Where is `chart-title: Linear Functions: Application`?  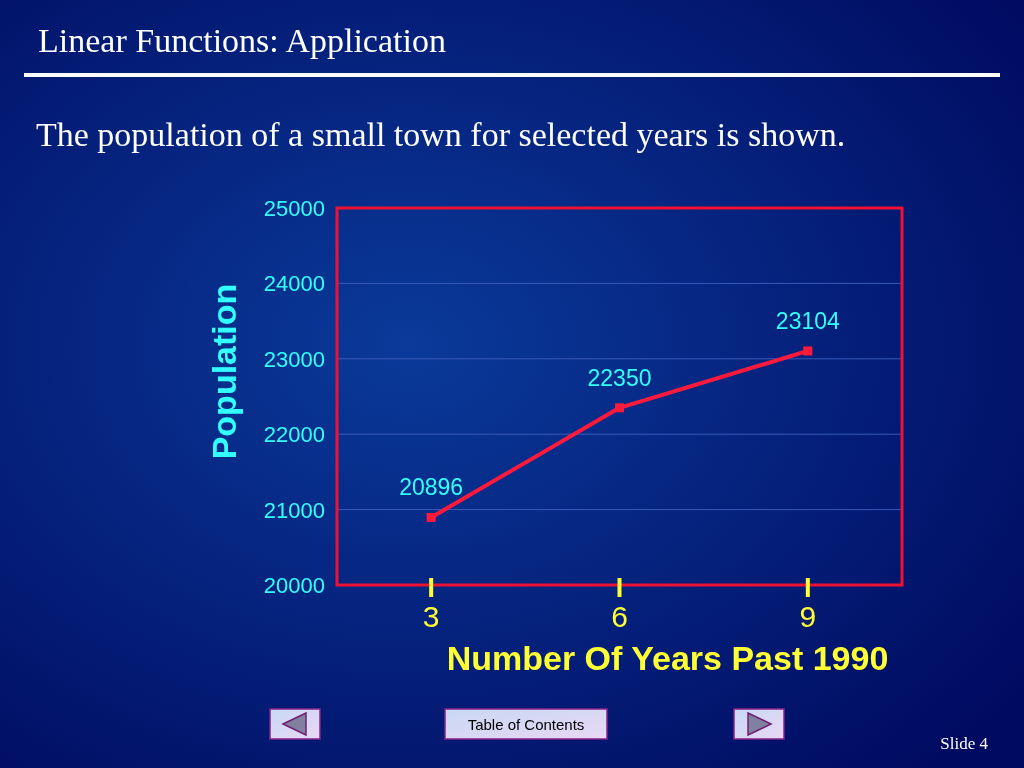 chart-title: Linear Functions: Application is located at coordinates (242, 40).